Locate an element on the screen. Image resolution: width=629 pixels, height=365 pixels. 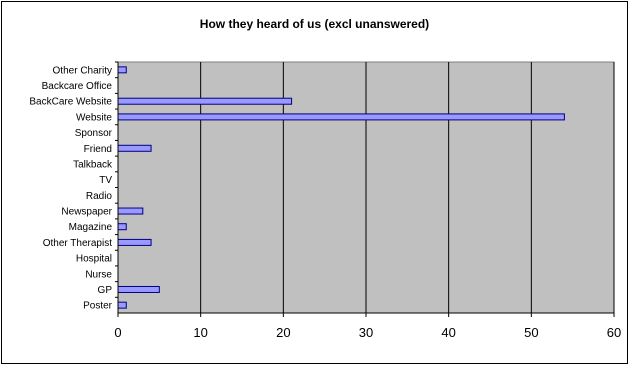
x-tick-label: 30 is located at coordinates (366, 332).